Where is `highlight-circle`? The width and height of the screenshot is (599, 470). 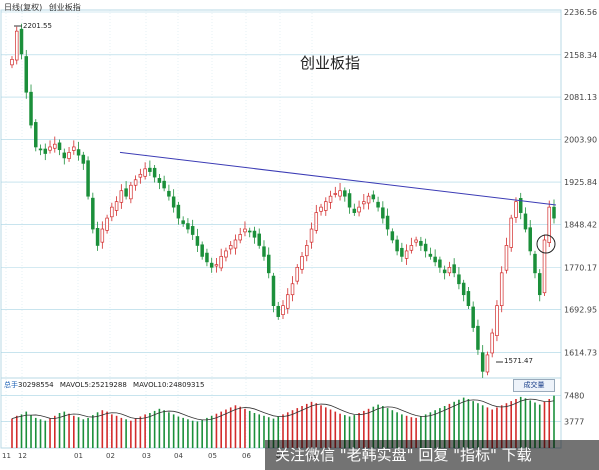 highlight-circle is located at coordinates (546, 244).